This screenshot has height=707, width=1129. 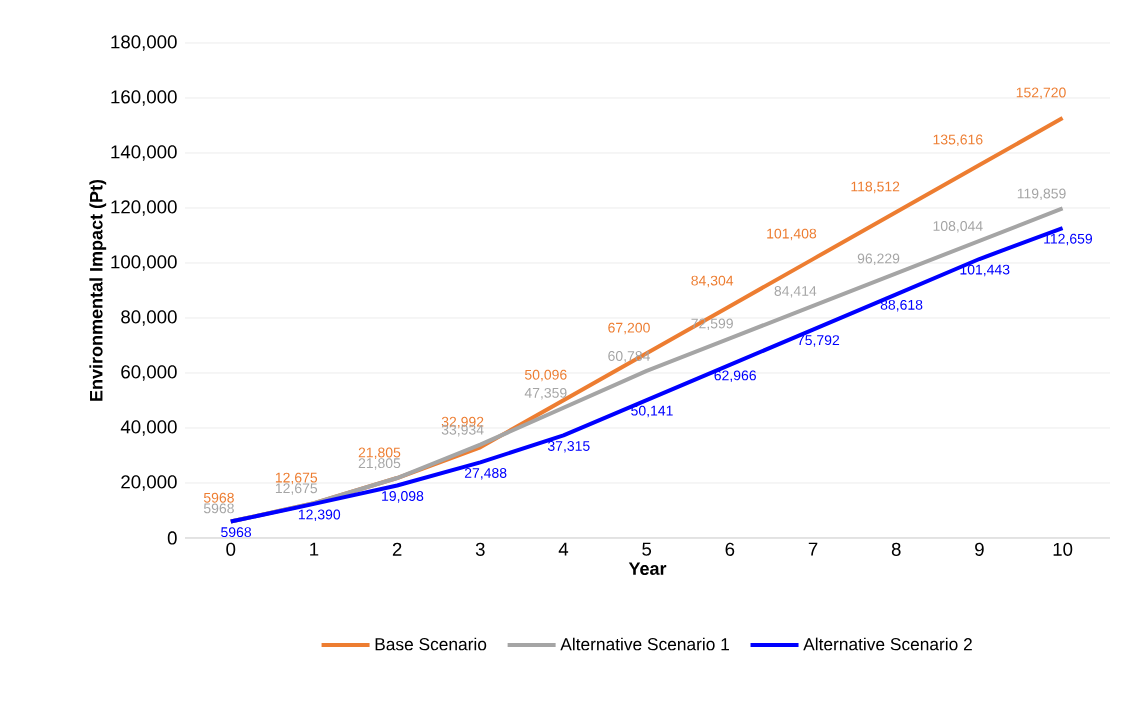 What do you see at coordinates (792, 234) in the screenshot?
I see `data-label: 101,408` at bounding box center [792, 234].